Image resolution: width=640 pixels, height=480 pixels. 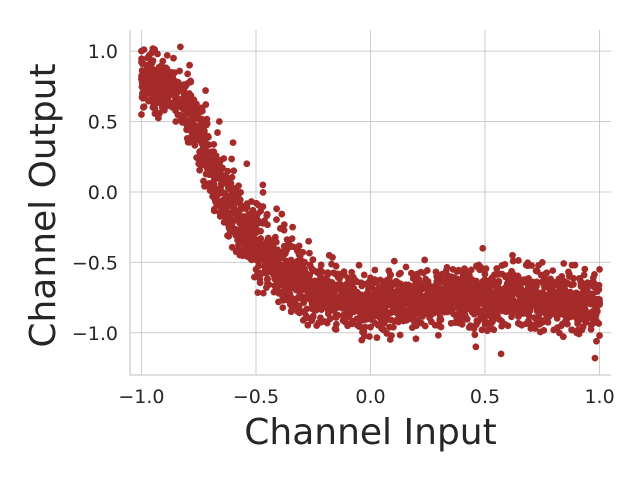 I want to click on x-axis-label: Channel Input, so click(x=370, y=432).